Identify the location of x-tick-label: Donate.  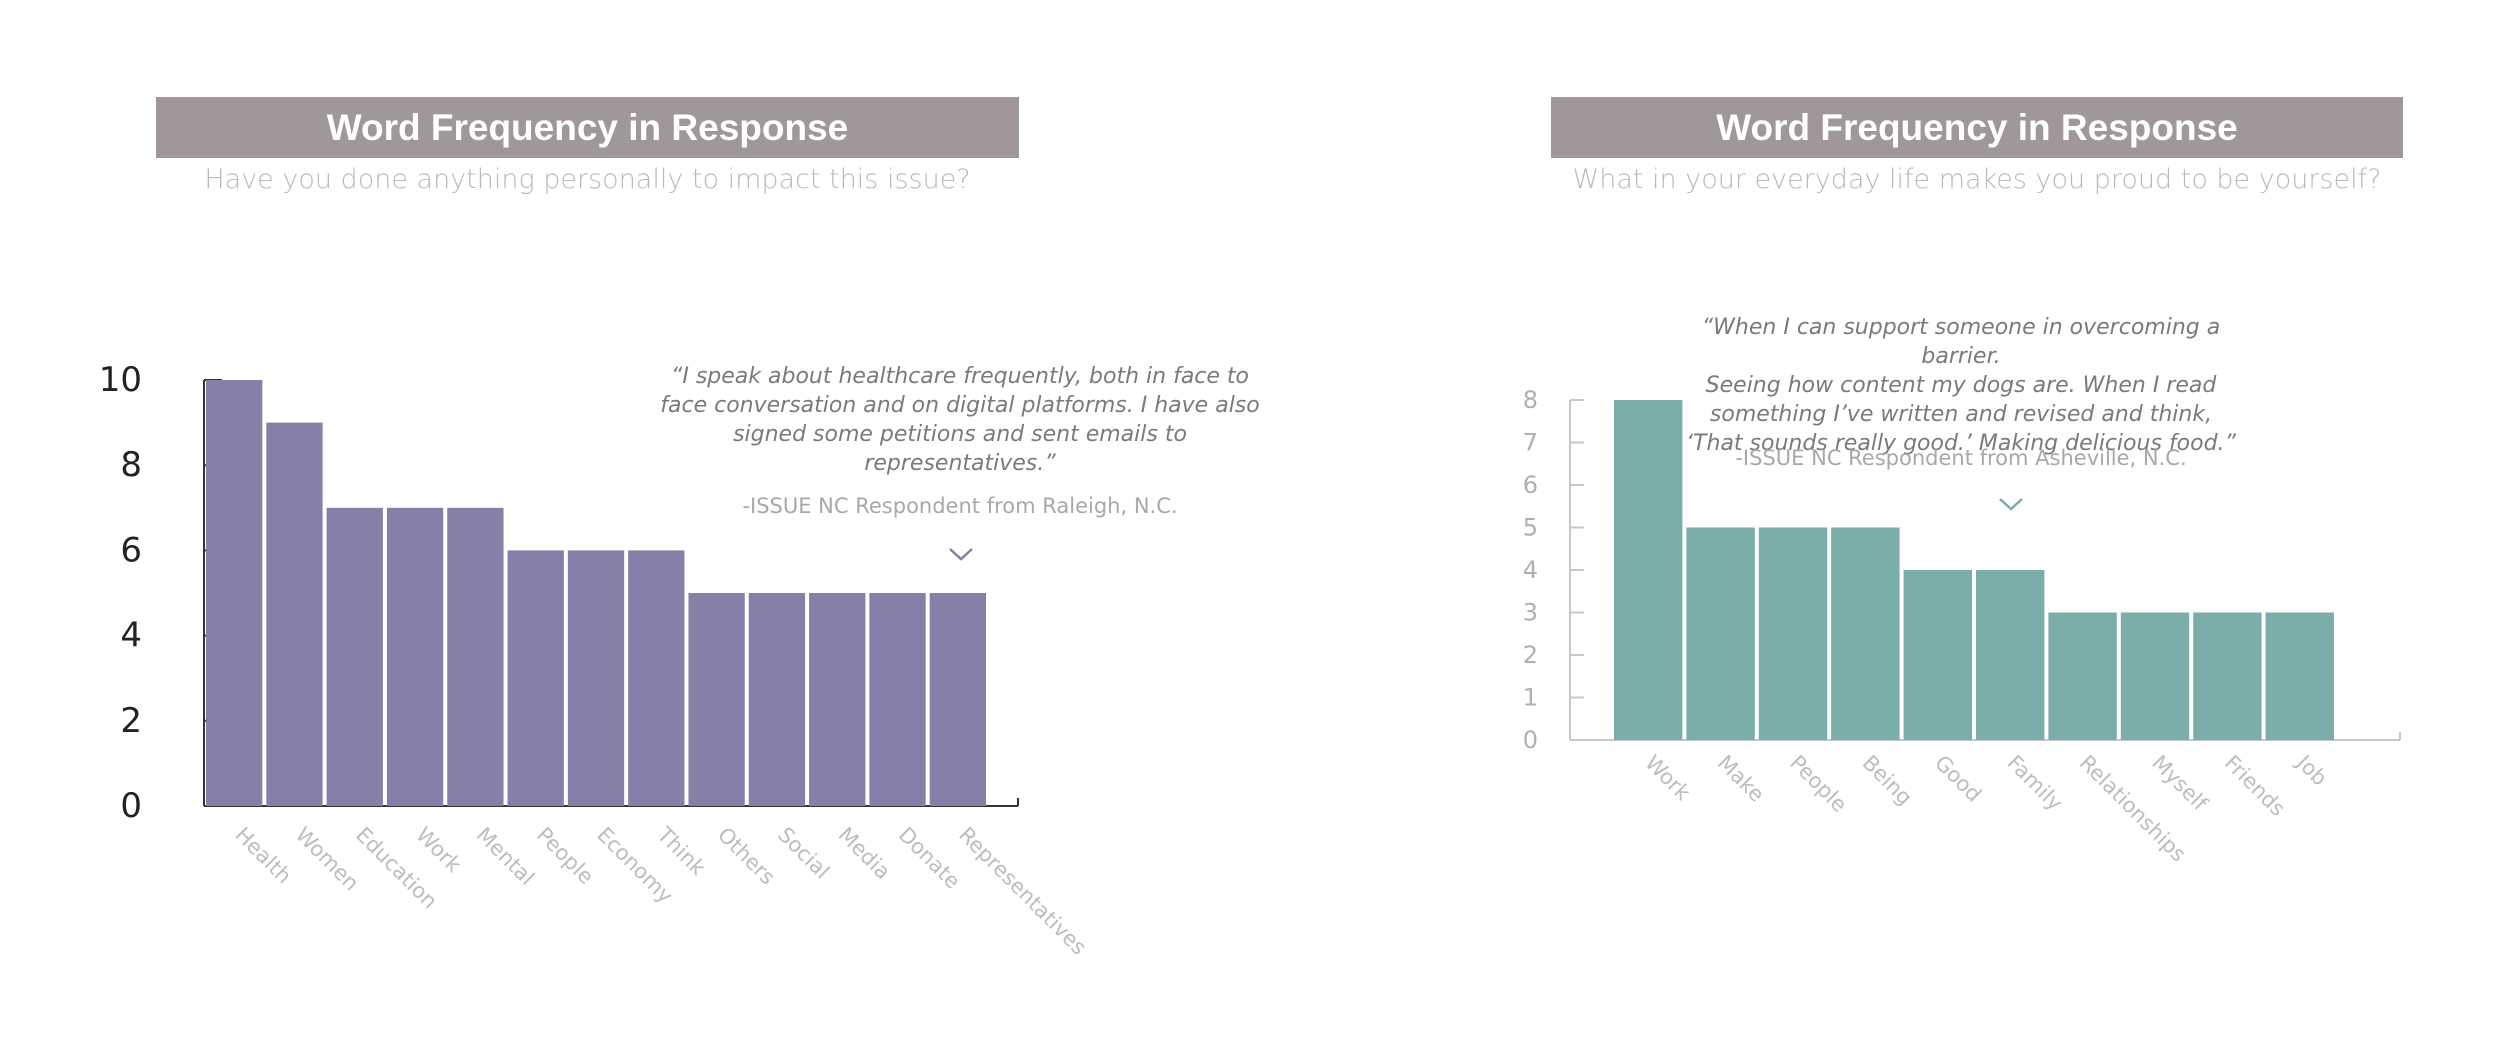
(929, 858).